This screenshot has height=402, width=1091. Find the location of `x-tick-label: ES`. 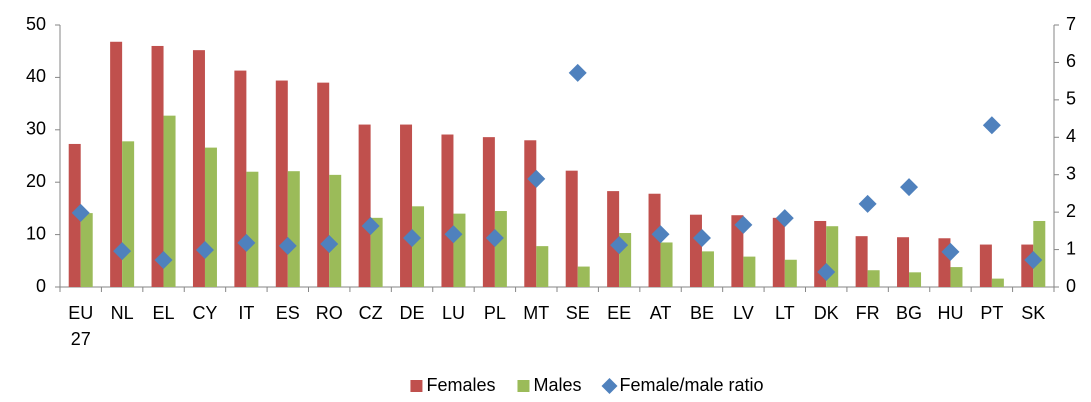

x-tick-label: ES is located at coordinates (288, 313).